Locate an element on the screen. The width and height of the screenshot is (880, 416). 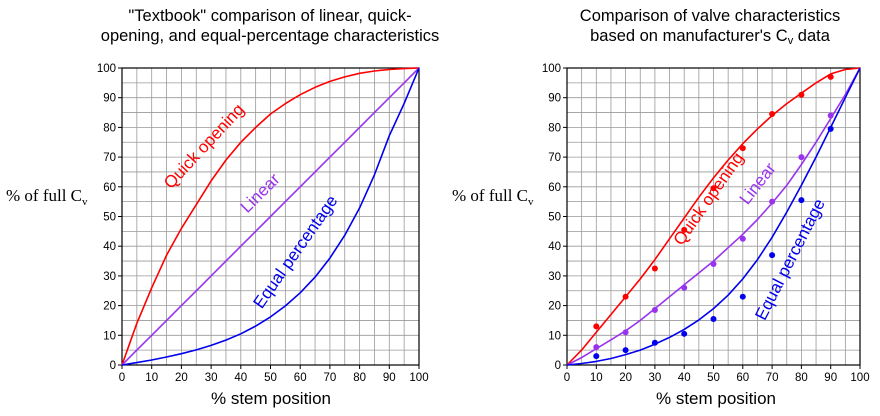
right-x-tick-label: 90 is located at coordinates (830, 378).